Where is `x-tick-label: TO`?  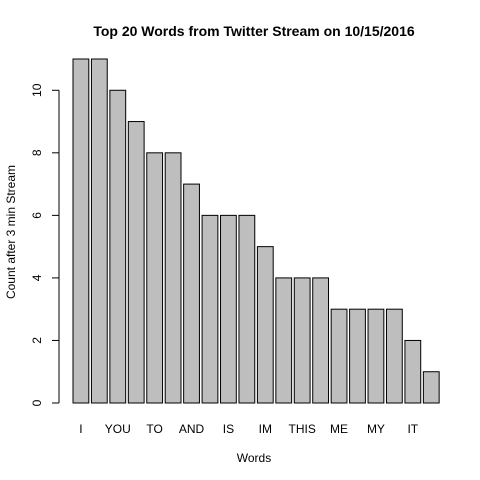 x-tick-label: TO is located at coordinates (154, 429).